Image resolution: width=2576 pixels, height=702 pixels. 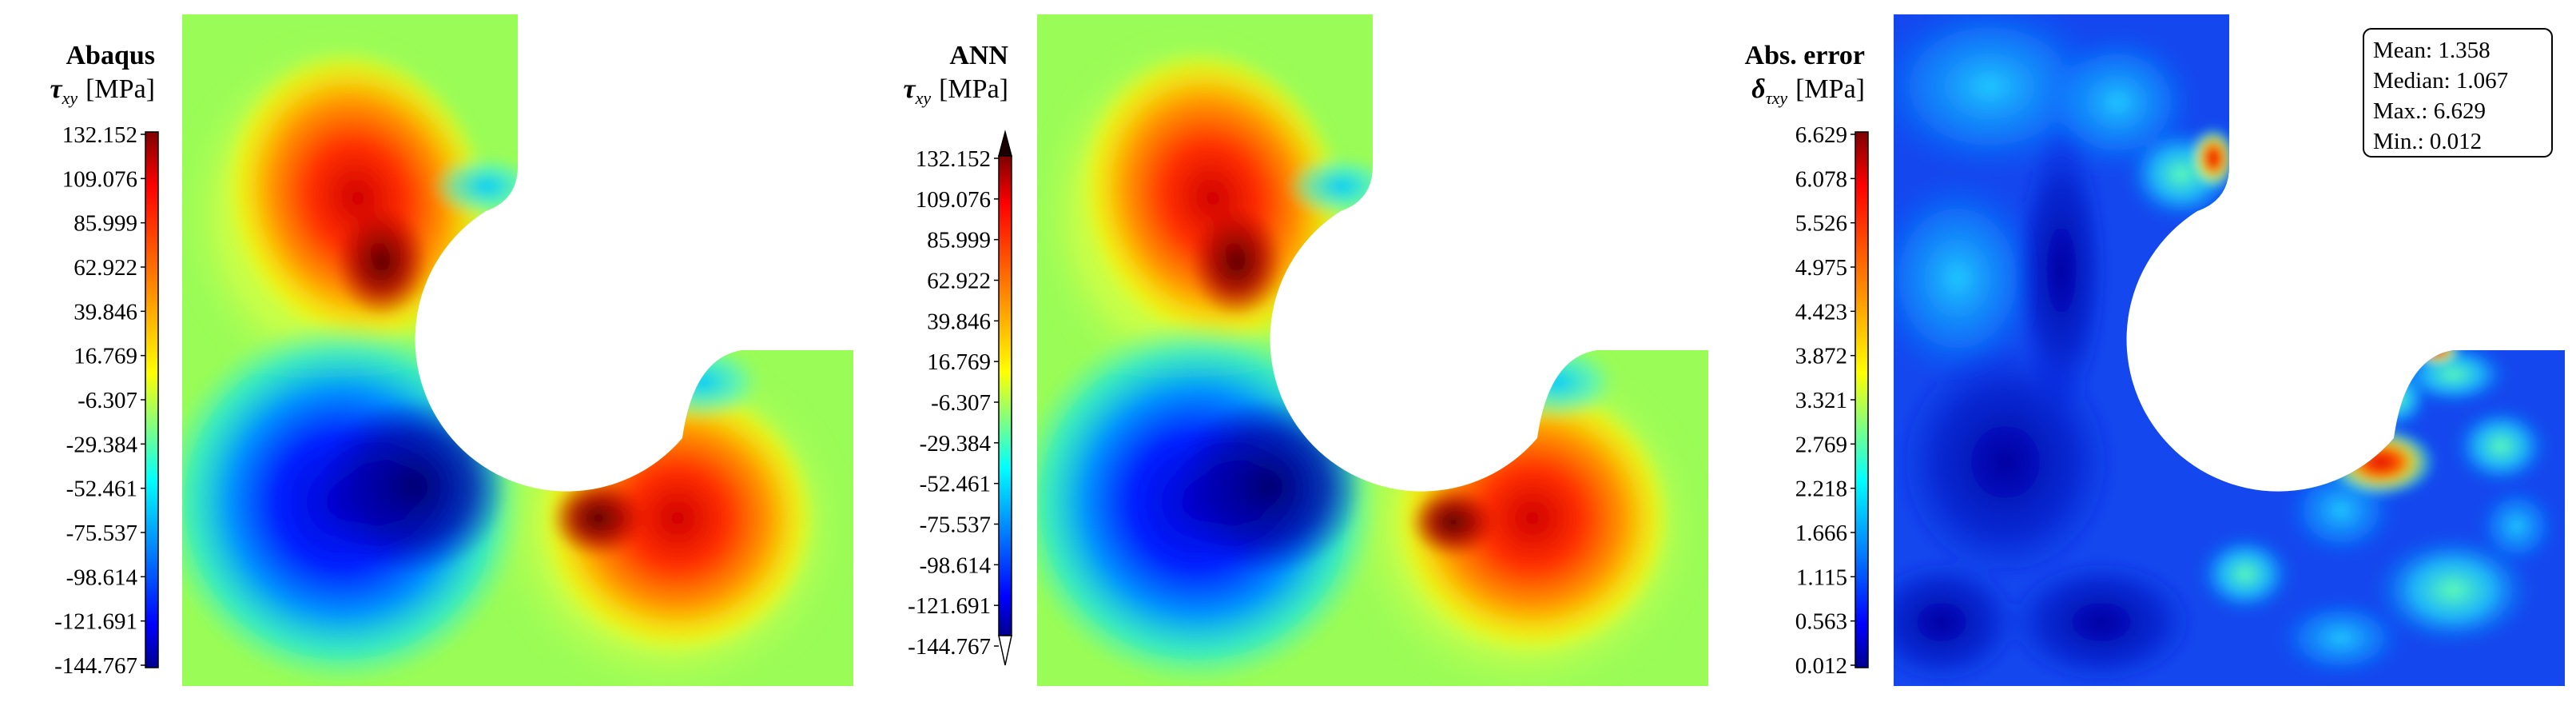 What do you see at coordinates (2432, 50) in the screenshot?
I see `stat-mean: Mean: 1.358` at bounding box center [2432, 50].